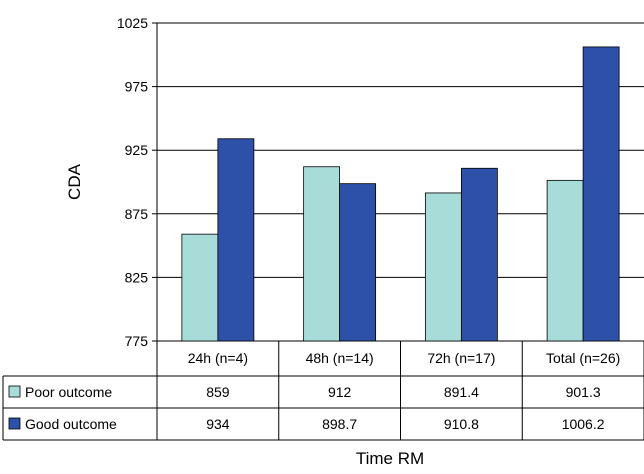 This screenshot has height=474, width=644. I want to click on y-tick-label: 925, so click(137, 150).